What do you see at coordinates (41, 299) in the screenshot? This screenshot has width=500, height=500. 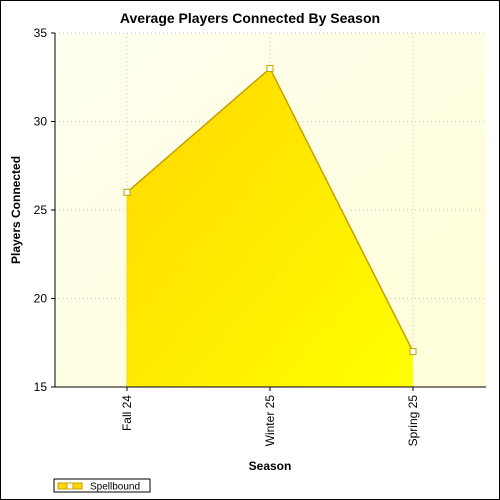 I see `y-tick-label-20: 20` at bounding box center [41, 299].